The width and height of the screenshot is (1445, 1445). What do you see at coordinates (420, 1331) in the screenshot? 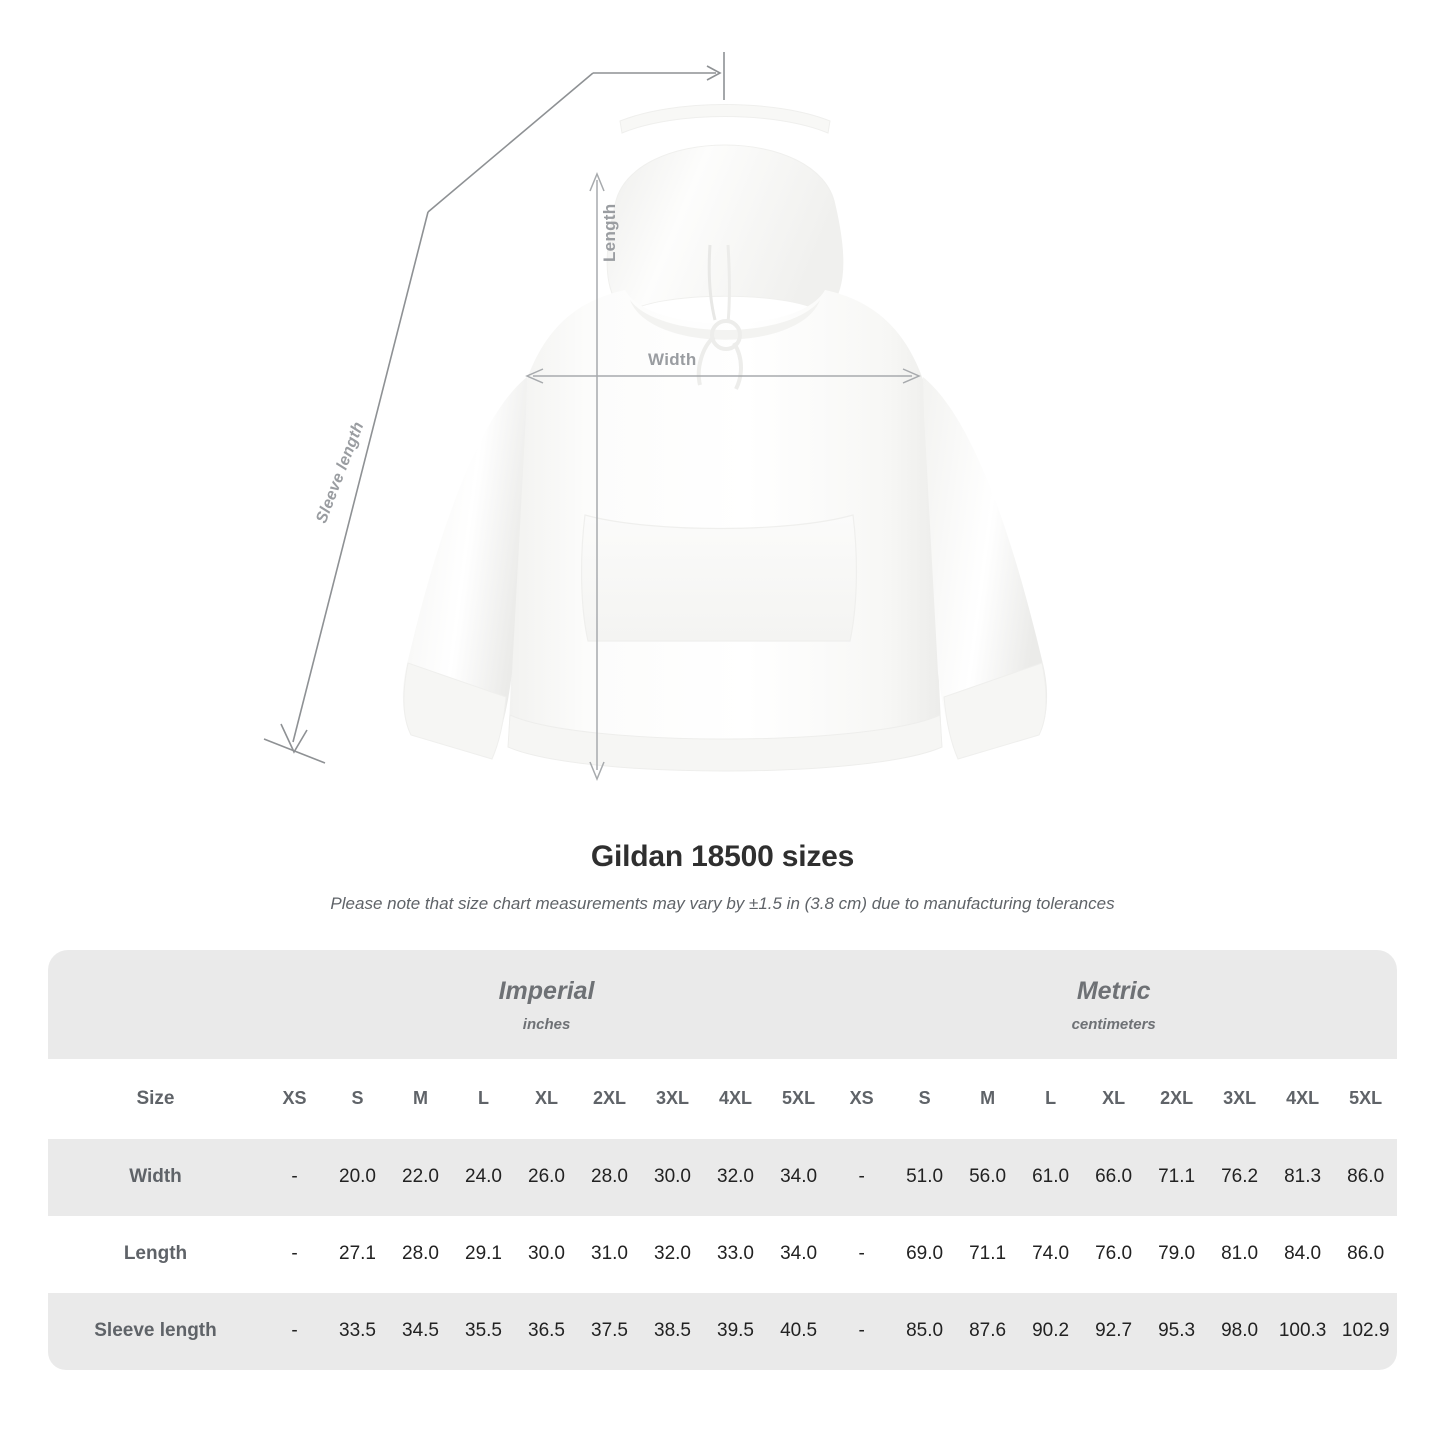
I see `cell-sleeve-imperial-m: 34.5` at bounding box center [420, 1331].